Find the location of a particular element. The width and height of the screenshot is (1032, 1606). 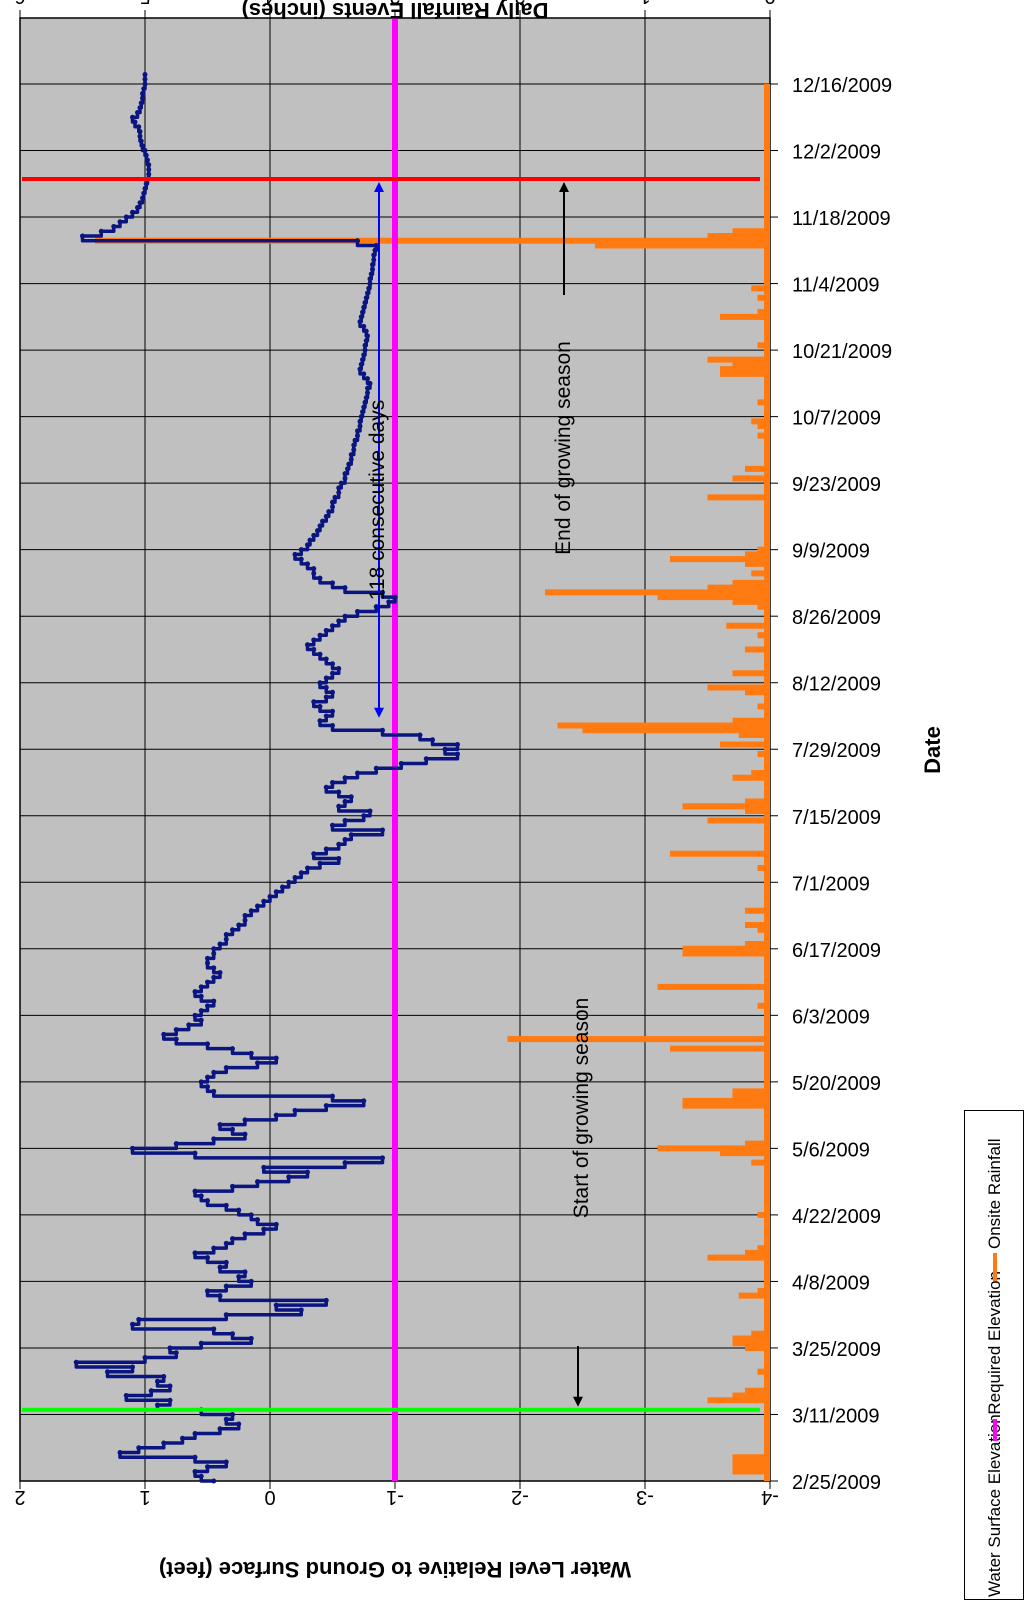

x-tick-label: 8/26/2009 is located at coordinates (836, 618).